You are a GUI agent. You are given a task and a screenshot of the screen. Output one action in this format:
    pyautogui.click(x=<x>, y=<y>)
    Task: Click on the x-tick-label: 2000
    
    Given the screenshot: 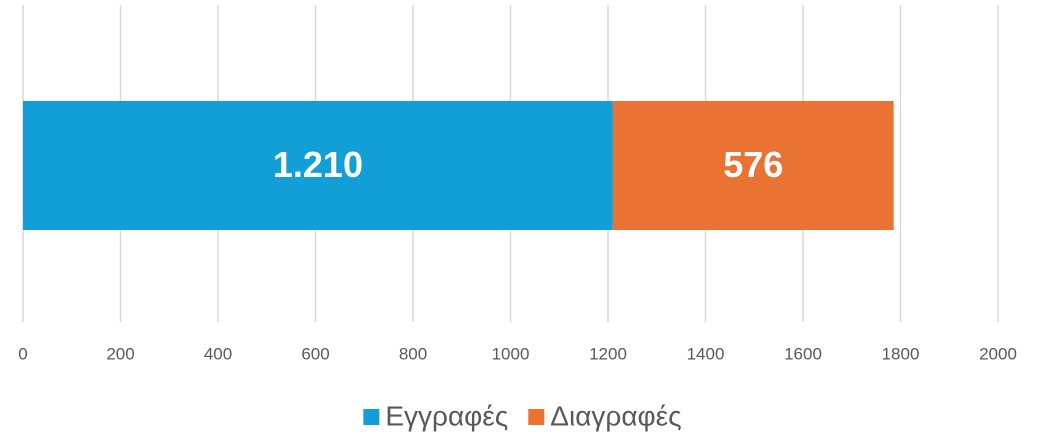 What is the action you would take?
    pyautogui.click(x=998, y=353)
    